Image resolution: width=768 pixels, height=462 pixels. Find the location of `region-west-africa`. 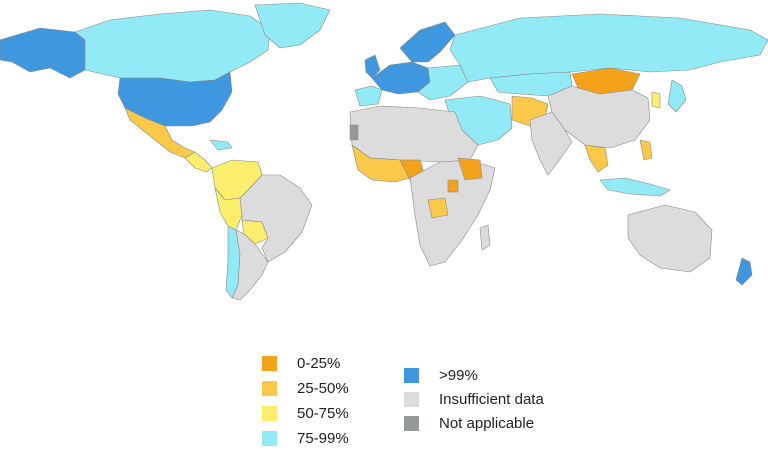

region-west-africa is located at coordinates (381, 163).